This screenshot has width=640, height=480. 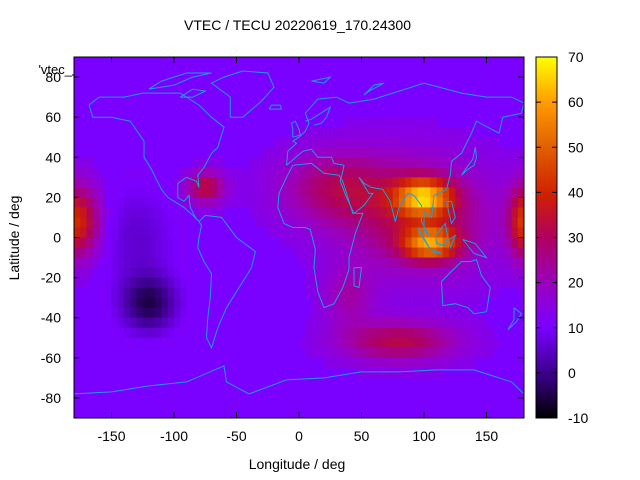 What do you see at coordinates (576, 238) in the screenshot?
I see `colorbar-tick-label: 30` at bounding box center [576, 238].